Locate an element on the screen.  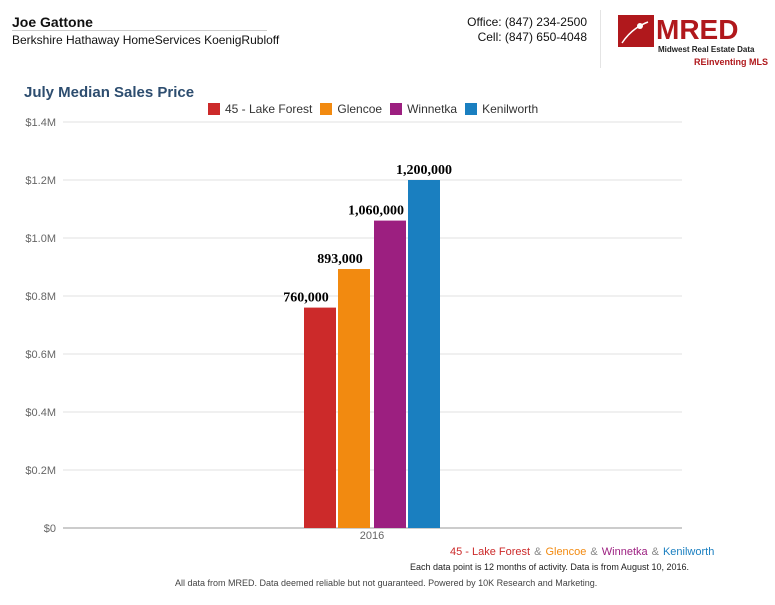
logo-sub: Midwest Real Estate Data is located at coordinates (706, 49).